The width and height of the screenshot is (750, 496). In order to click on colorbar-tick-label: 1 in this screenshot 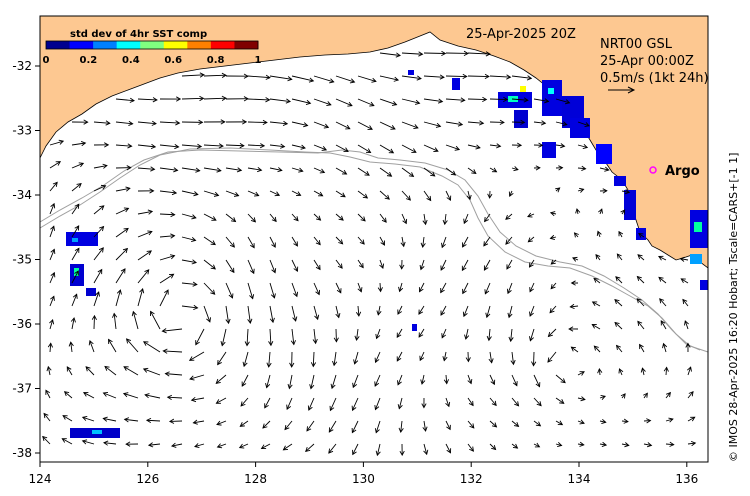, I will do `click(258, 60)`.